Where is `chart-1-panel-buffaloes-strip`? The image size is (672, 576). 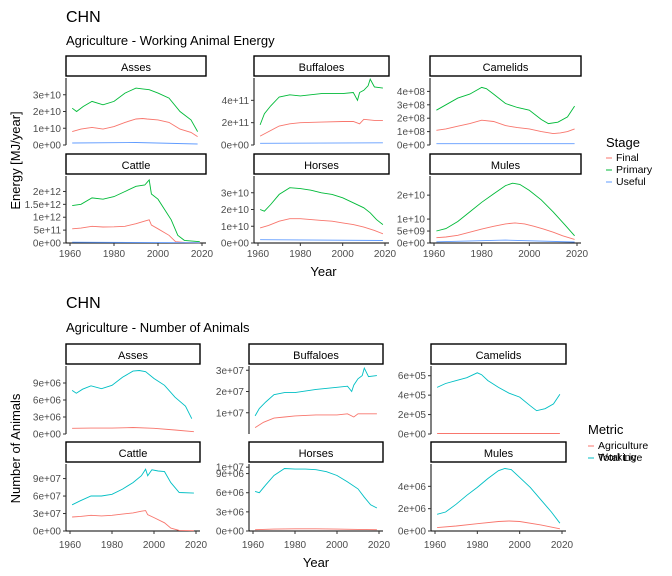
chart-1-panel-buffaloes-strip is located at coordinates (321, 66).